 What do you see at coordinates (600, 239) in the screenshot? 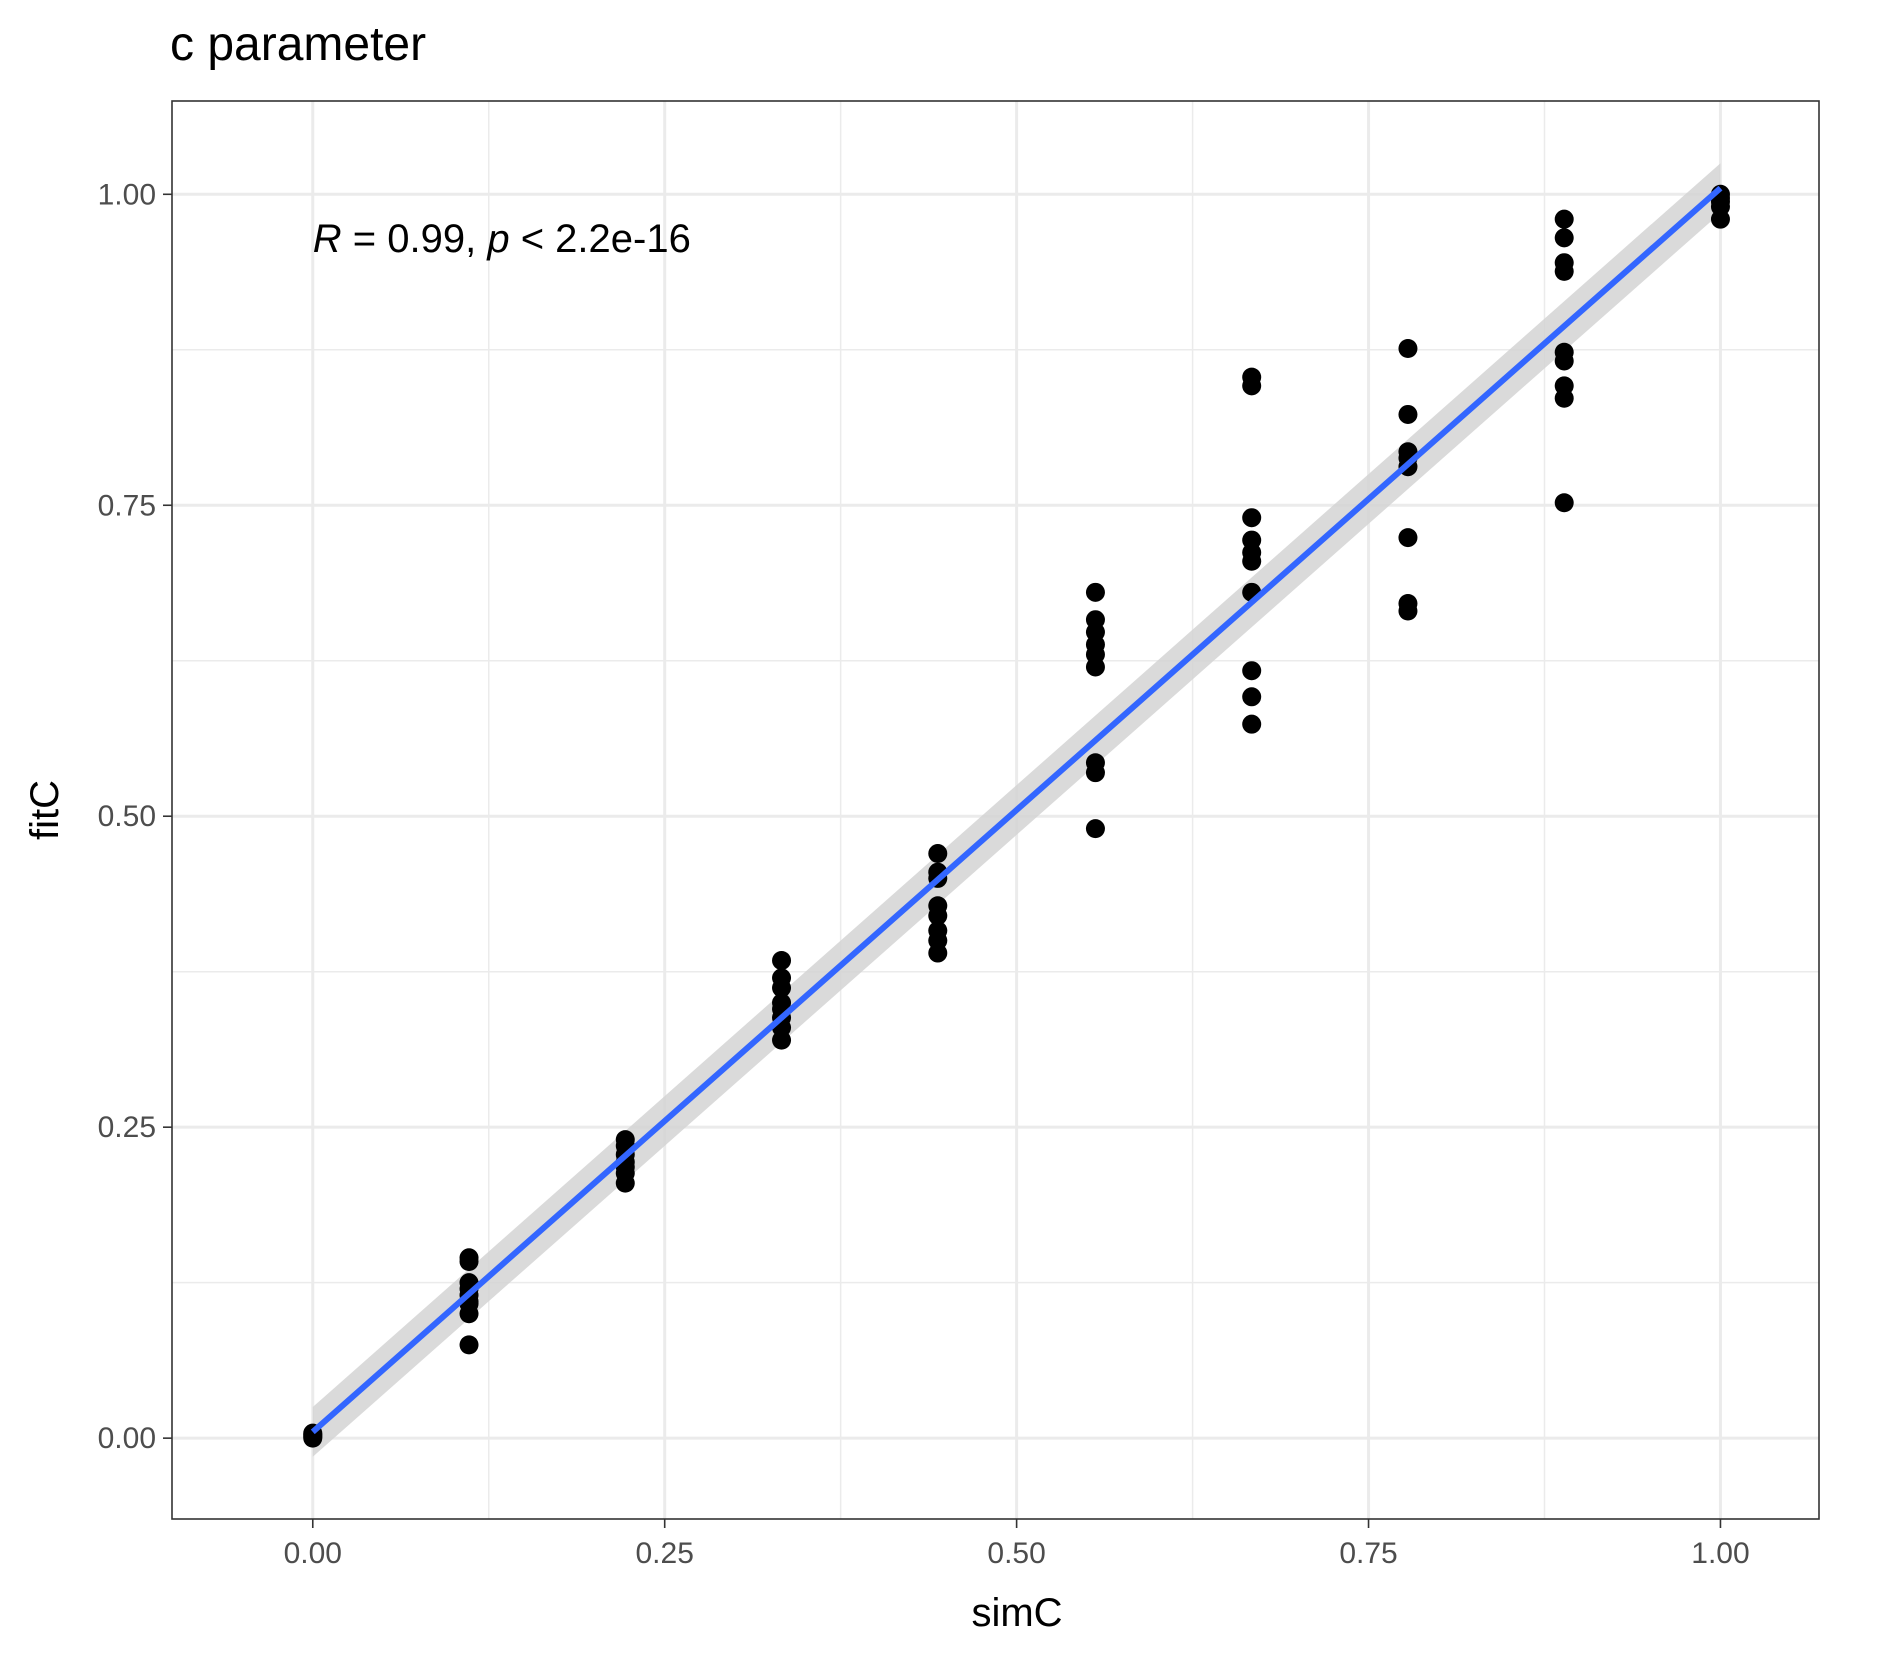
I see `annotation-p-value: < 2.2e-16` at bounding box center [600, 239].